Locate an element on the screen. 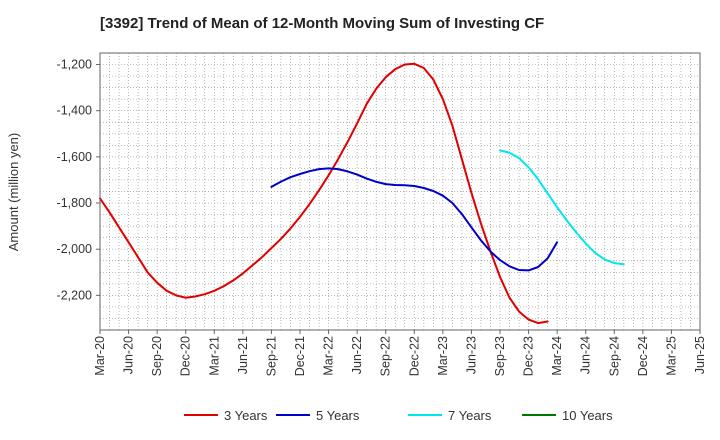 The image size is (720, 440). legend: 3 Years 5 Years 7 Years 10 Years is located at coordinates (398, 415).